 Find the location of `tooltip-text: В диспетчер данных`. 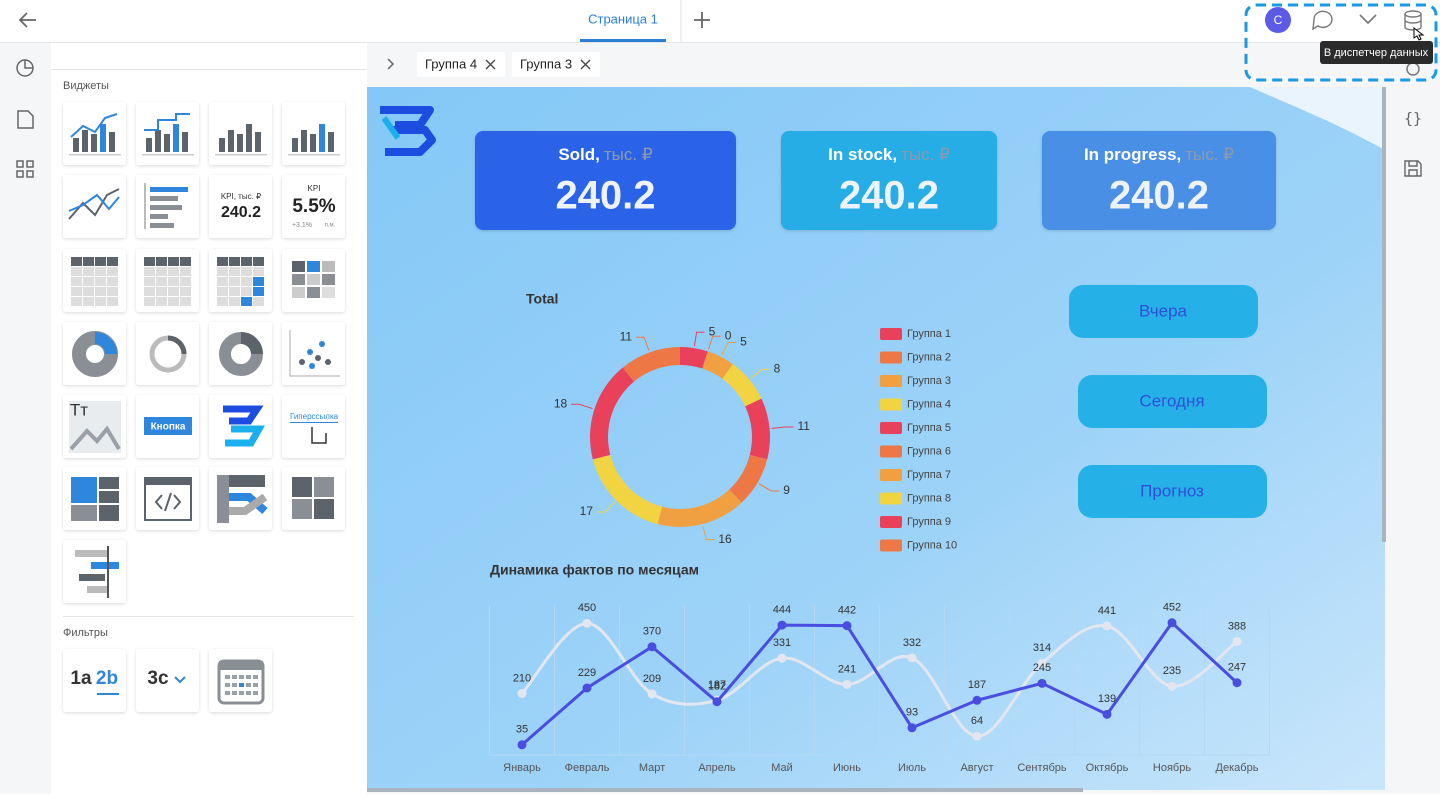

tooltip-text: В диспетчер данных is located at coordinates (1376, 53).